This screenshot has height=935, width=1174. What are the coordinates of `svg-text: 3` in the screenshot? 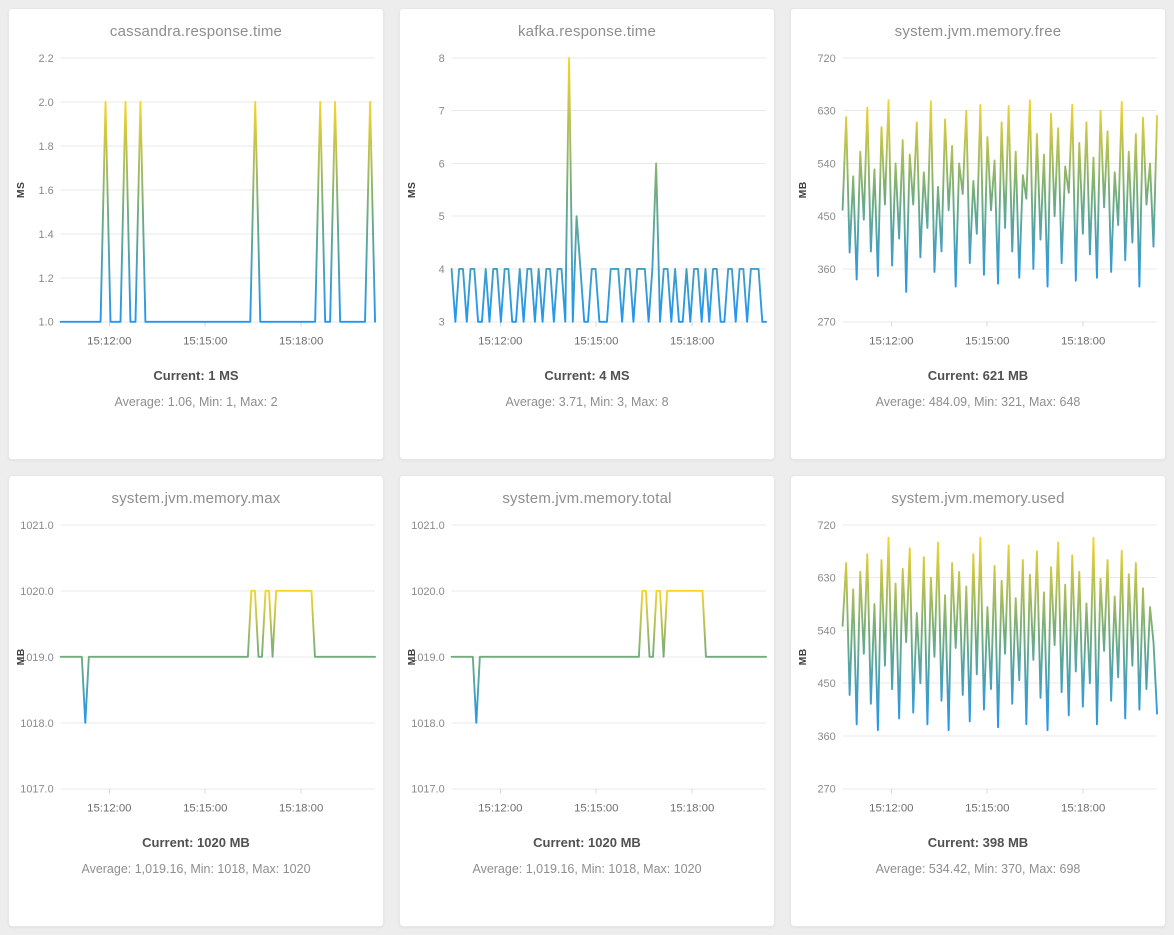 It's located at (442, 323).